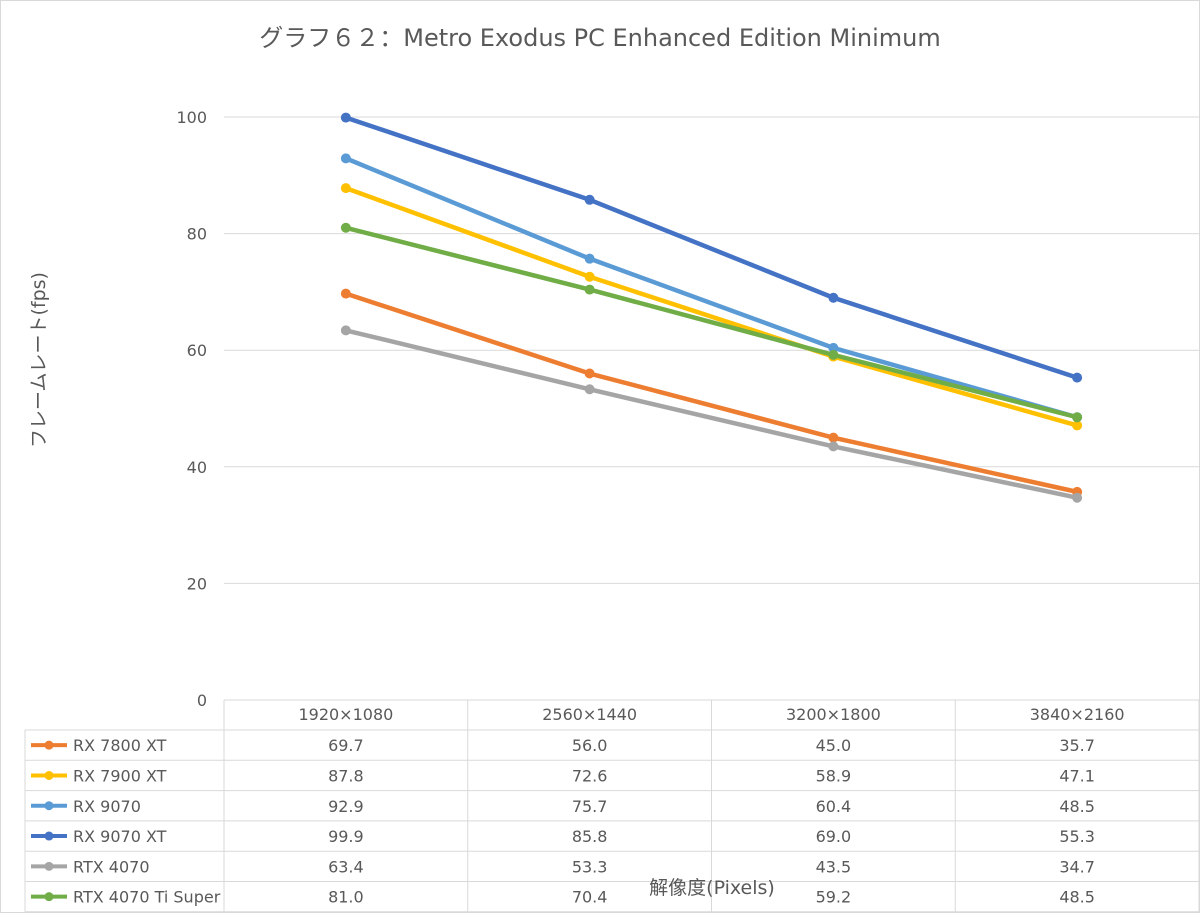  Describe the element at coordinates (590, 897) in the screenshot. I see `data-label: 70.4` at that location.